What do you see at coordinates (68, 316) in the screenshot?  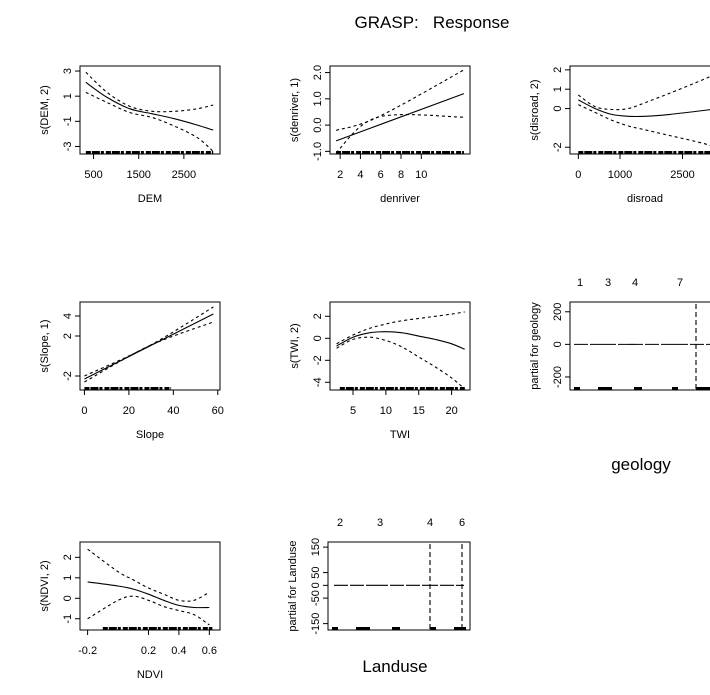 I see `slope-y-tick-label: 4` at bounding box center [68, 316].